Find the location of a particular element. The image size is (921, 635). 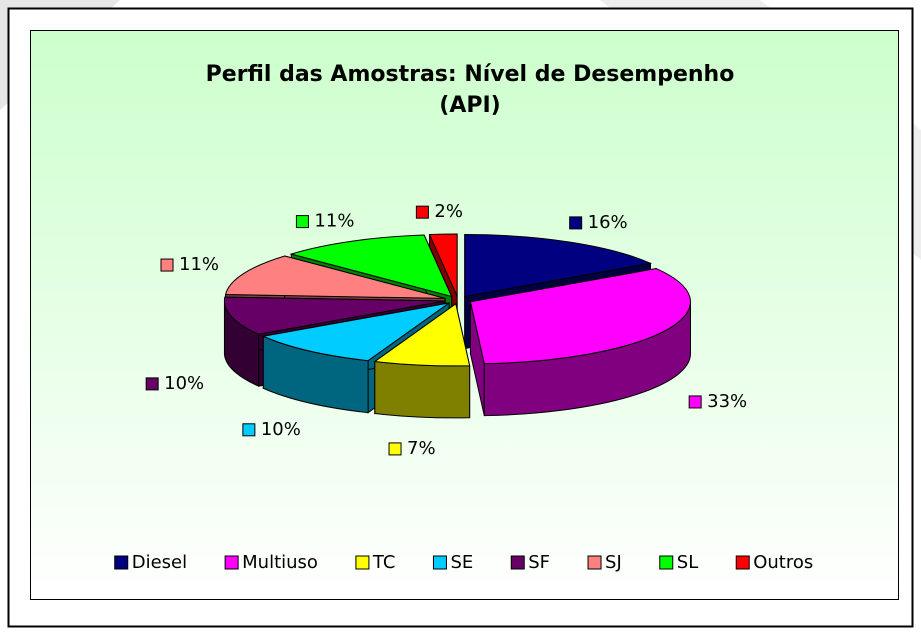

data-label: 16% is located at coordinates (608, 222).